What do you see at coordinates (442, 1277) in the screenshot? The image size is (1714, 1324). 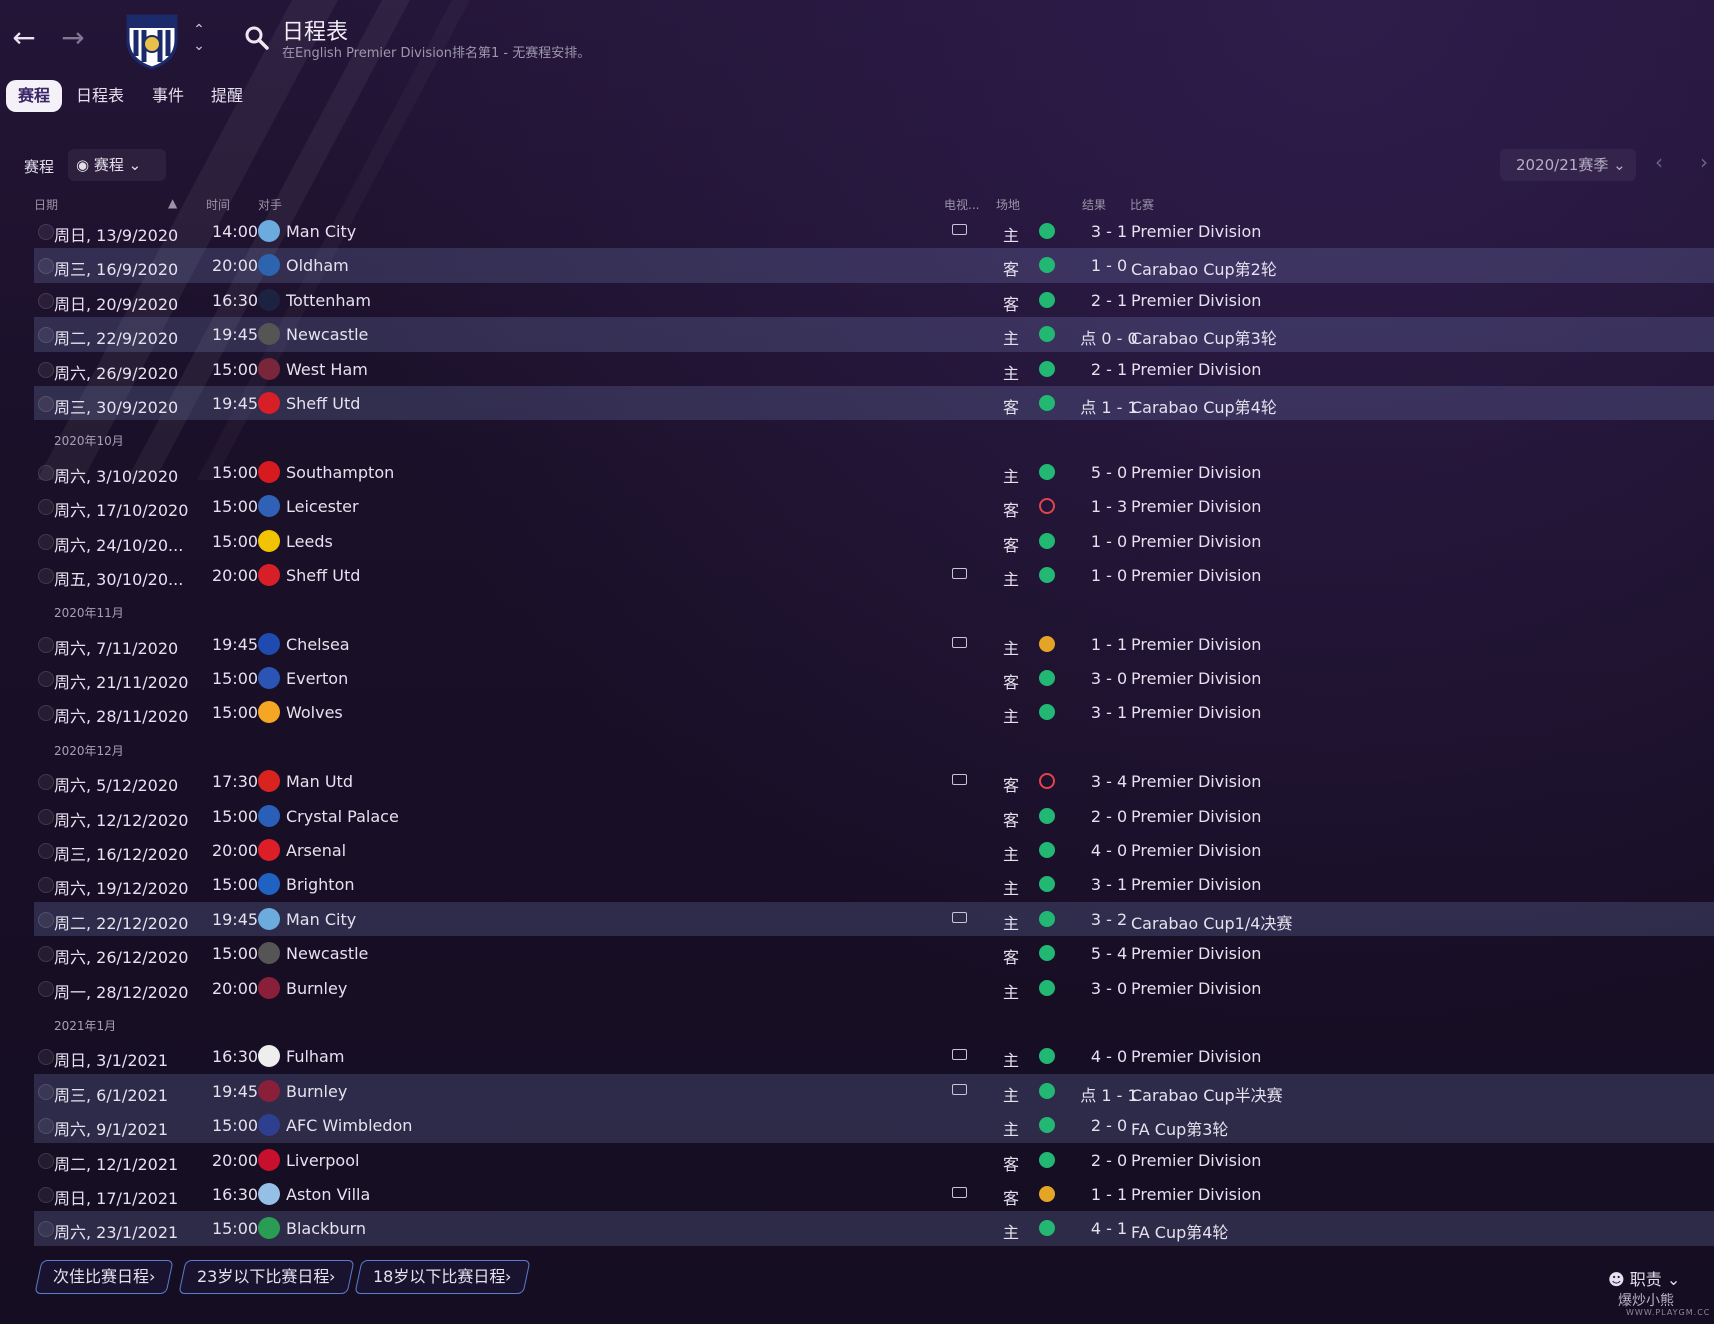 I see `u18-fixtures-button: 18岁以下比赛日程 ›` at bounding box center [442, 1277].